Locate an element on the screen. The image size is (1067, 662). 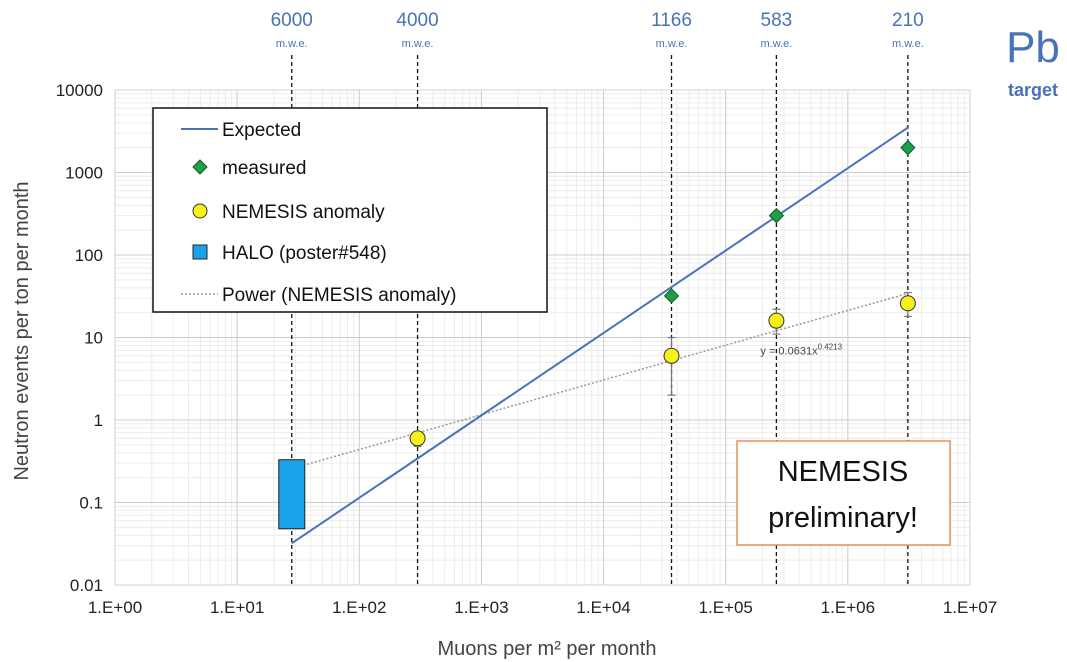
preliminary-annotation: NEMESIS preliminary! is located at coordinates (843, 493).